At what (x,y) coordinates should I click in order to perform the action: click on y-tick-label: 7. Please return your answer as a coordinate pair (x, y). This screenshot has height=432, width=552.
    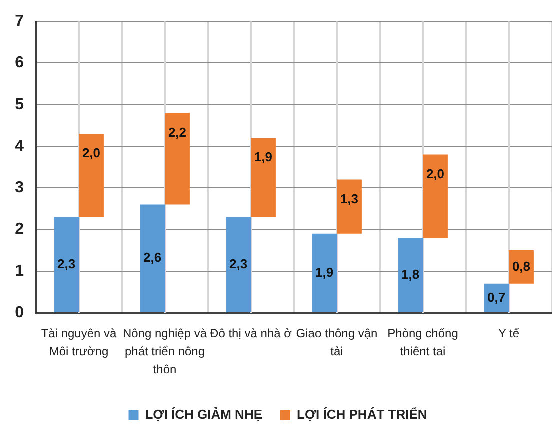
    Looking at the image, I should click on (19, 21).